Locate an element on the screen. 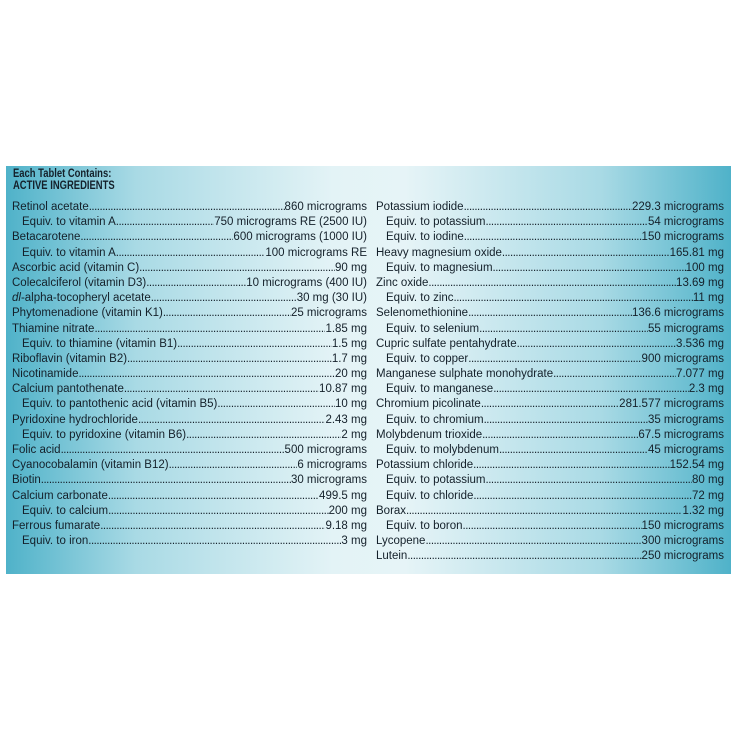 This screenshot has width=740, height=740. ingredient-amount: 13.69 mg is located at coordinates (700, 282).